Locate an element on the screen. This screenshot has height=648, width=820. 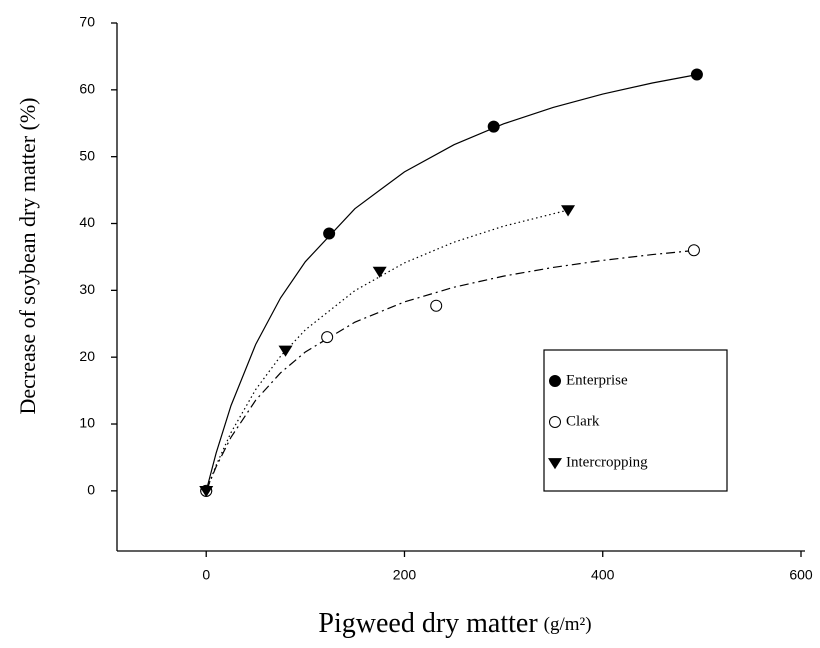
x-axis-label: Pigweed dry matter (g/m²) is located at coordinates (454, 623).